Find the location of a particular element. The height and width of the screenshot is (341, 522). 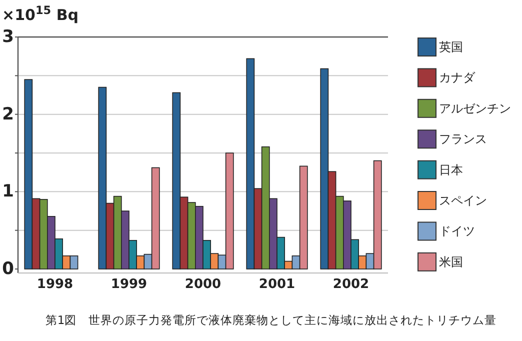

x-tick-label: 1998 is located at coordinates (55, 284).